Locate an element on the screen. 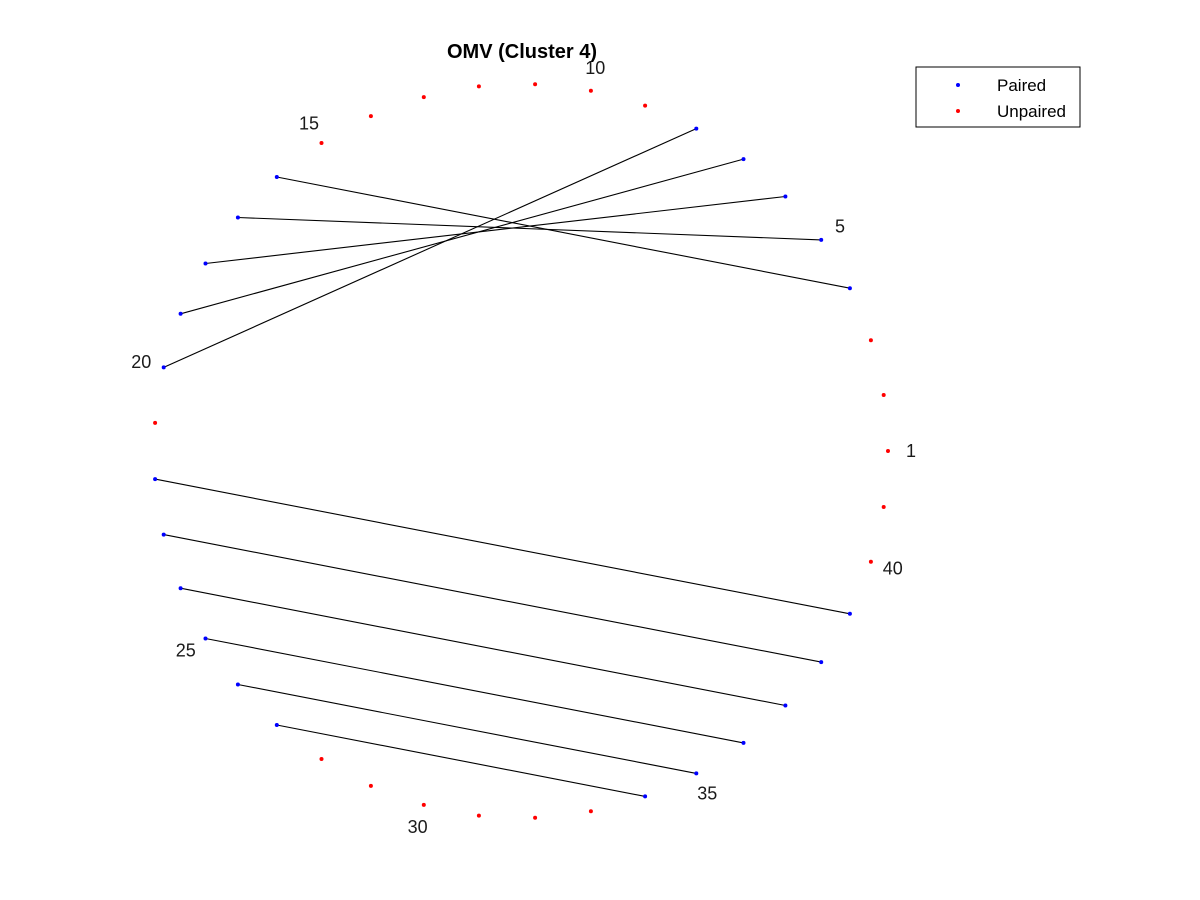  legend-marker-paired is located at coordinates (958, 85).